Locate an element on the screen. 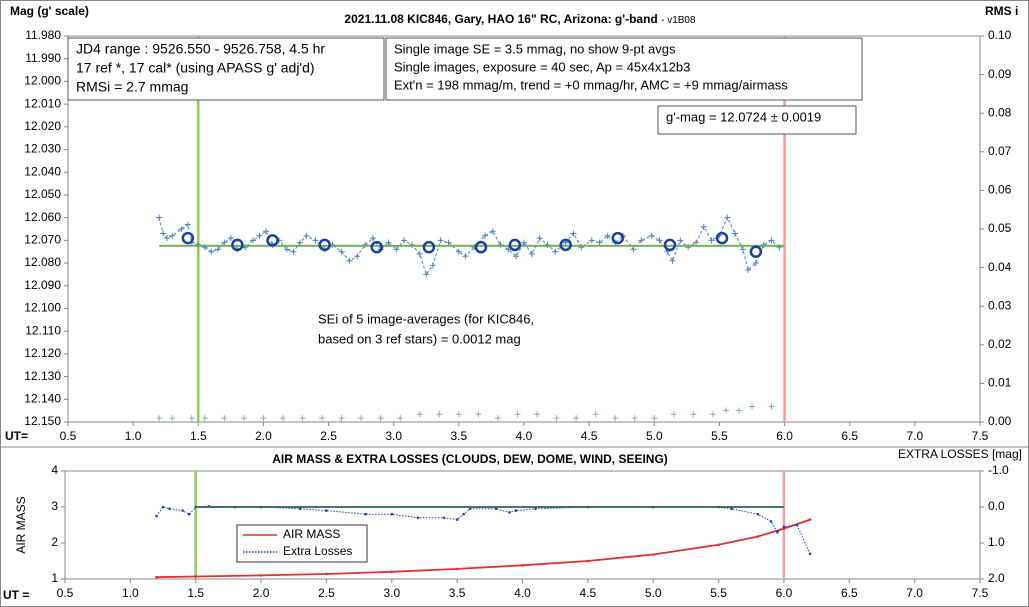 This screenshot has width=1029, height=607. x-tick-label: 3.5 is located at coordinates (457, 593).